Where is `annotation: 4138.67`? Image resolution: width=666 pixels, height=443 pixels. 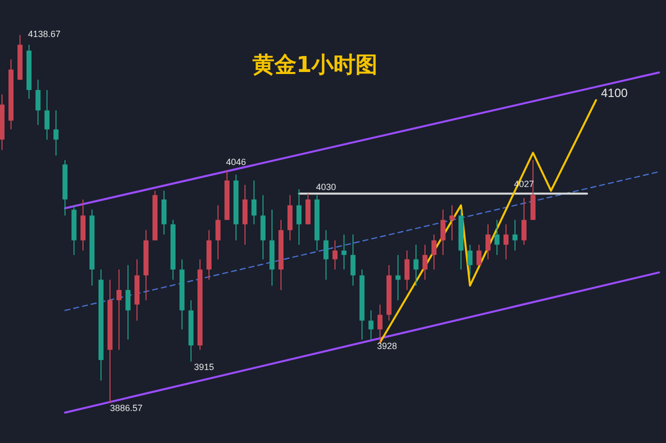
annotation: 4138.67 is located at coordinates (44, 34).